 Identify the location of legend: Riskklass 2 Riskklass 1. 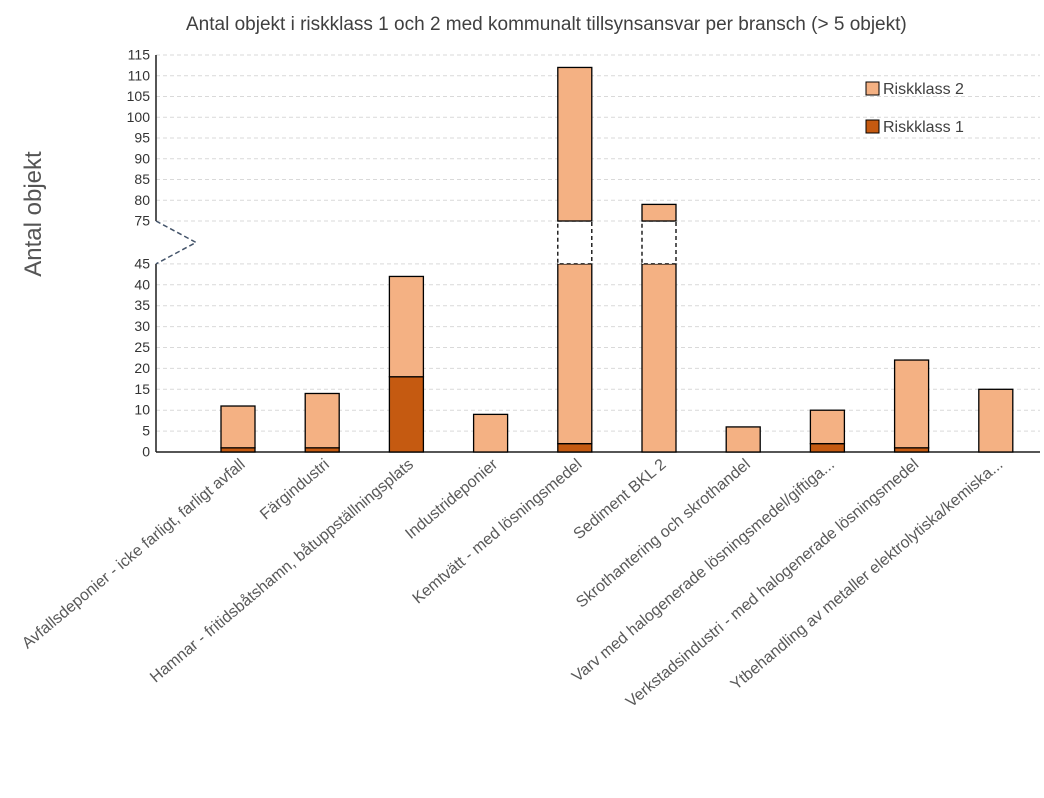
(914, 108).